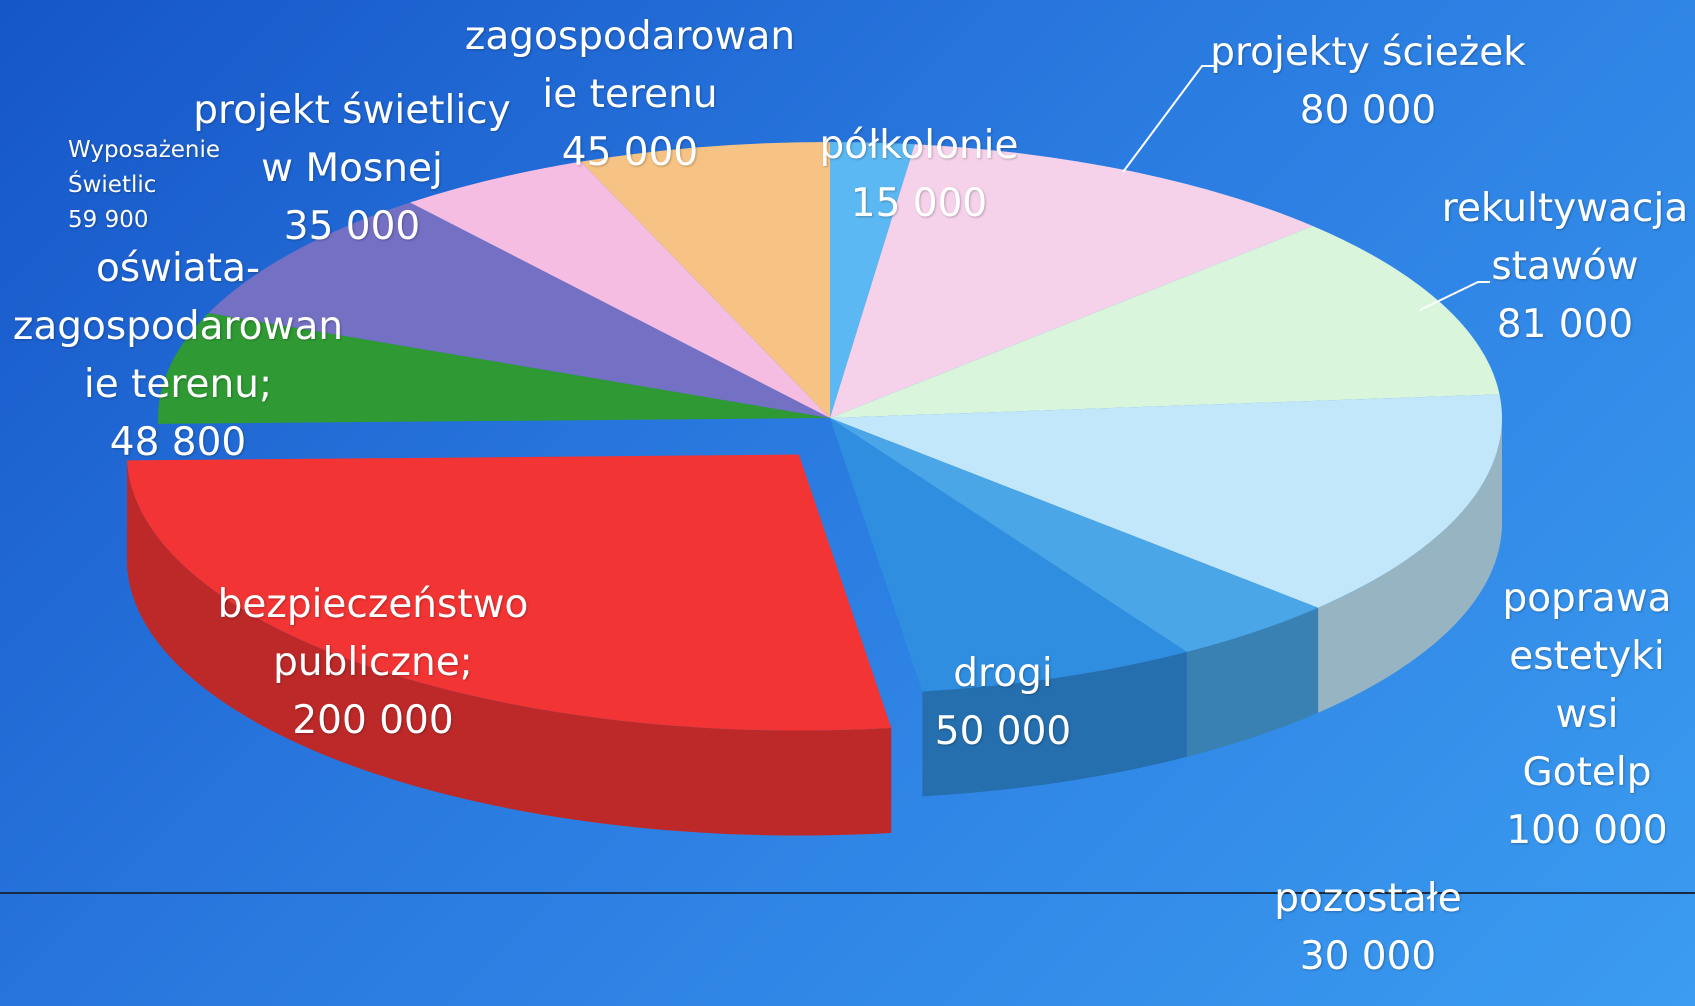  Describe the element at coordinates (919, 203) in the screenshot. I see `value-label: 15 000` at that location.